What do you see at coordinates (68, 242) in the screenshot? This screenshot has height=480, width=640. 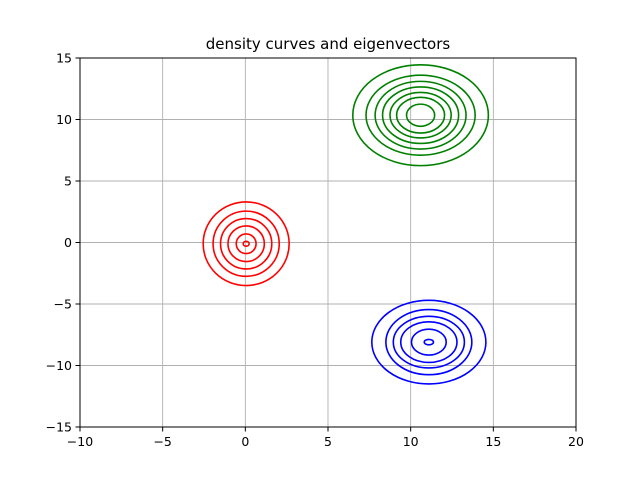 I see `y-tick-label-3: 0` at bounding box center [68, 242].